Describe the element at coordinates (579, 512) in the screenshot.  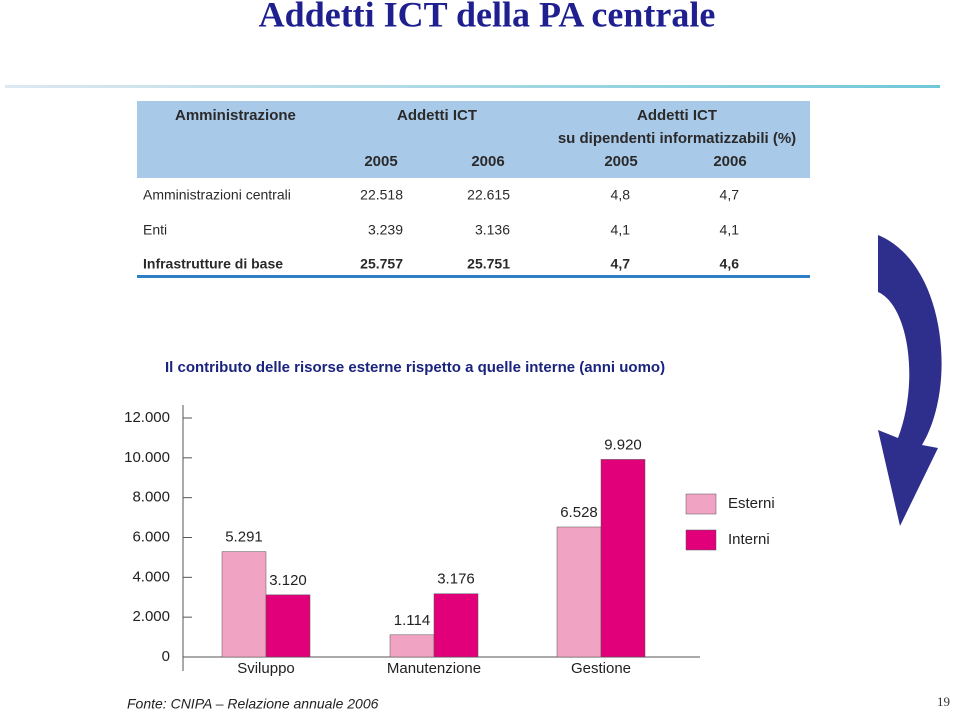
I see `value-label: 6.528` at that location.